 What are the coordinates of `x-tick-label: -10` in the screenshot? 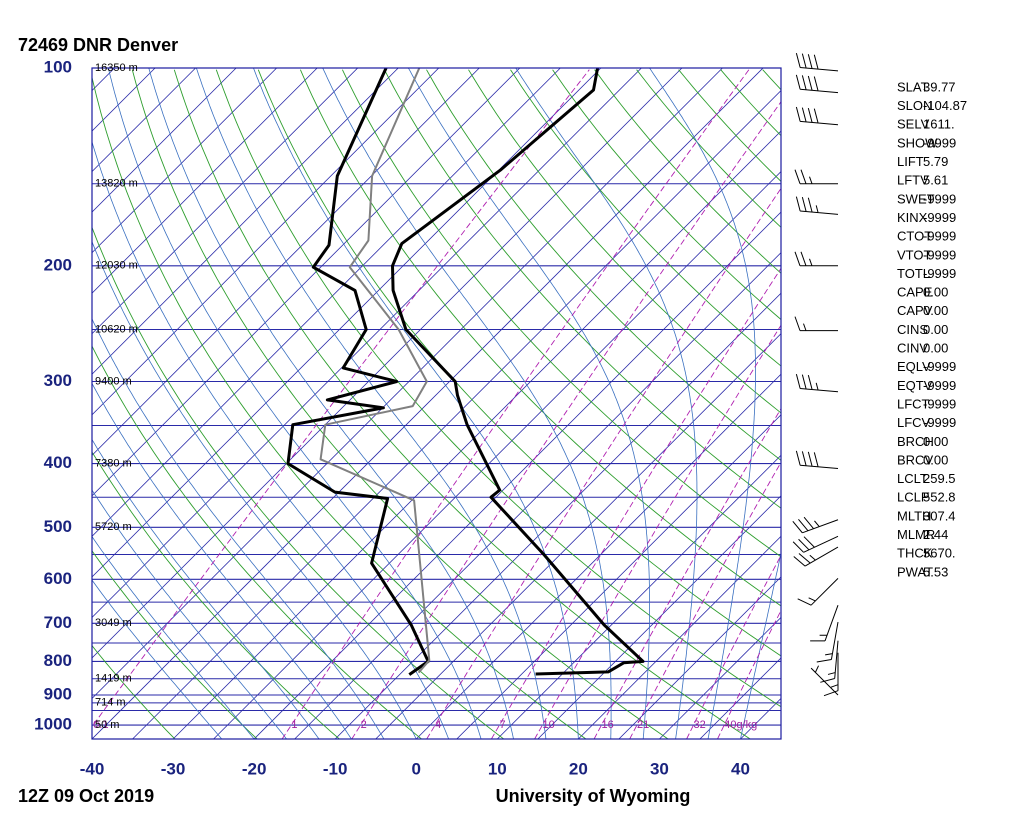 It's located at (335, 768).